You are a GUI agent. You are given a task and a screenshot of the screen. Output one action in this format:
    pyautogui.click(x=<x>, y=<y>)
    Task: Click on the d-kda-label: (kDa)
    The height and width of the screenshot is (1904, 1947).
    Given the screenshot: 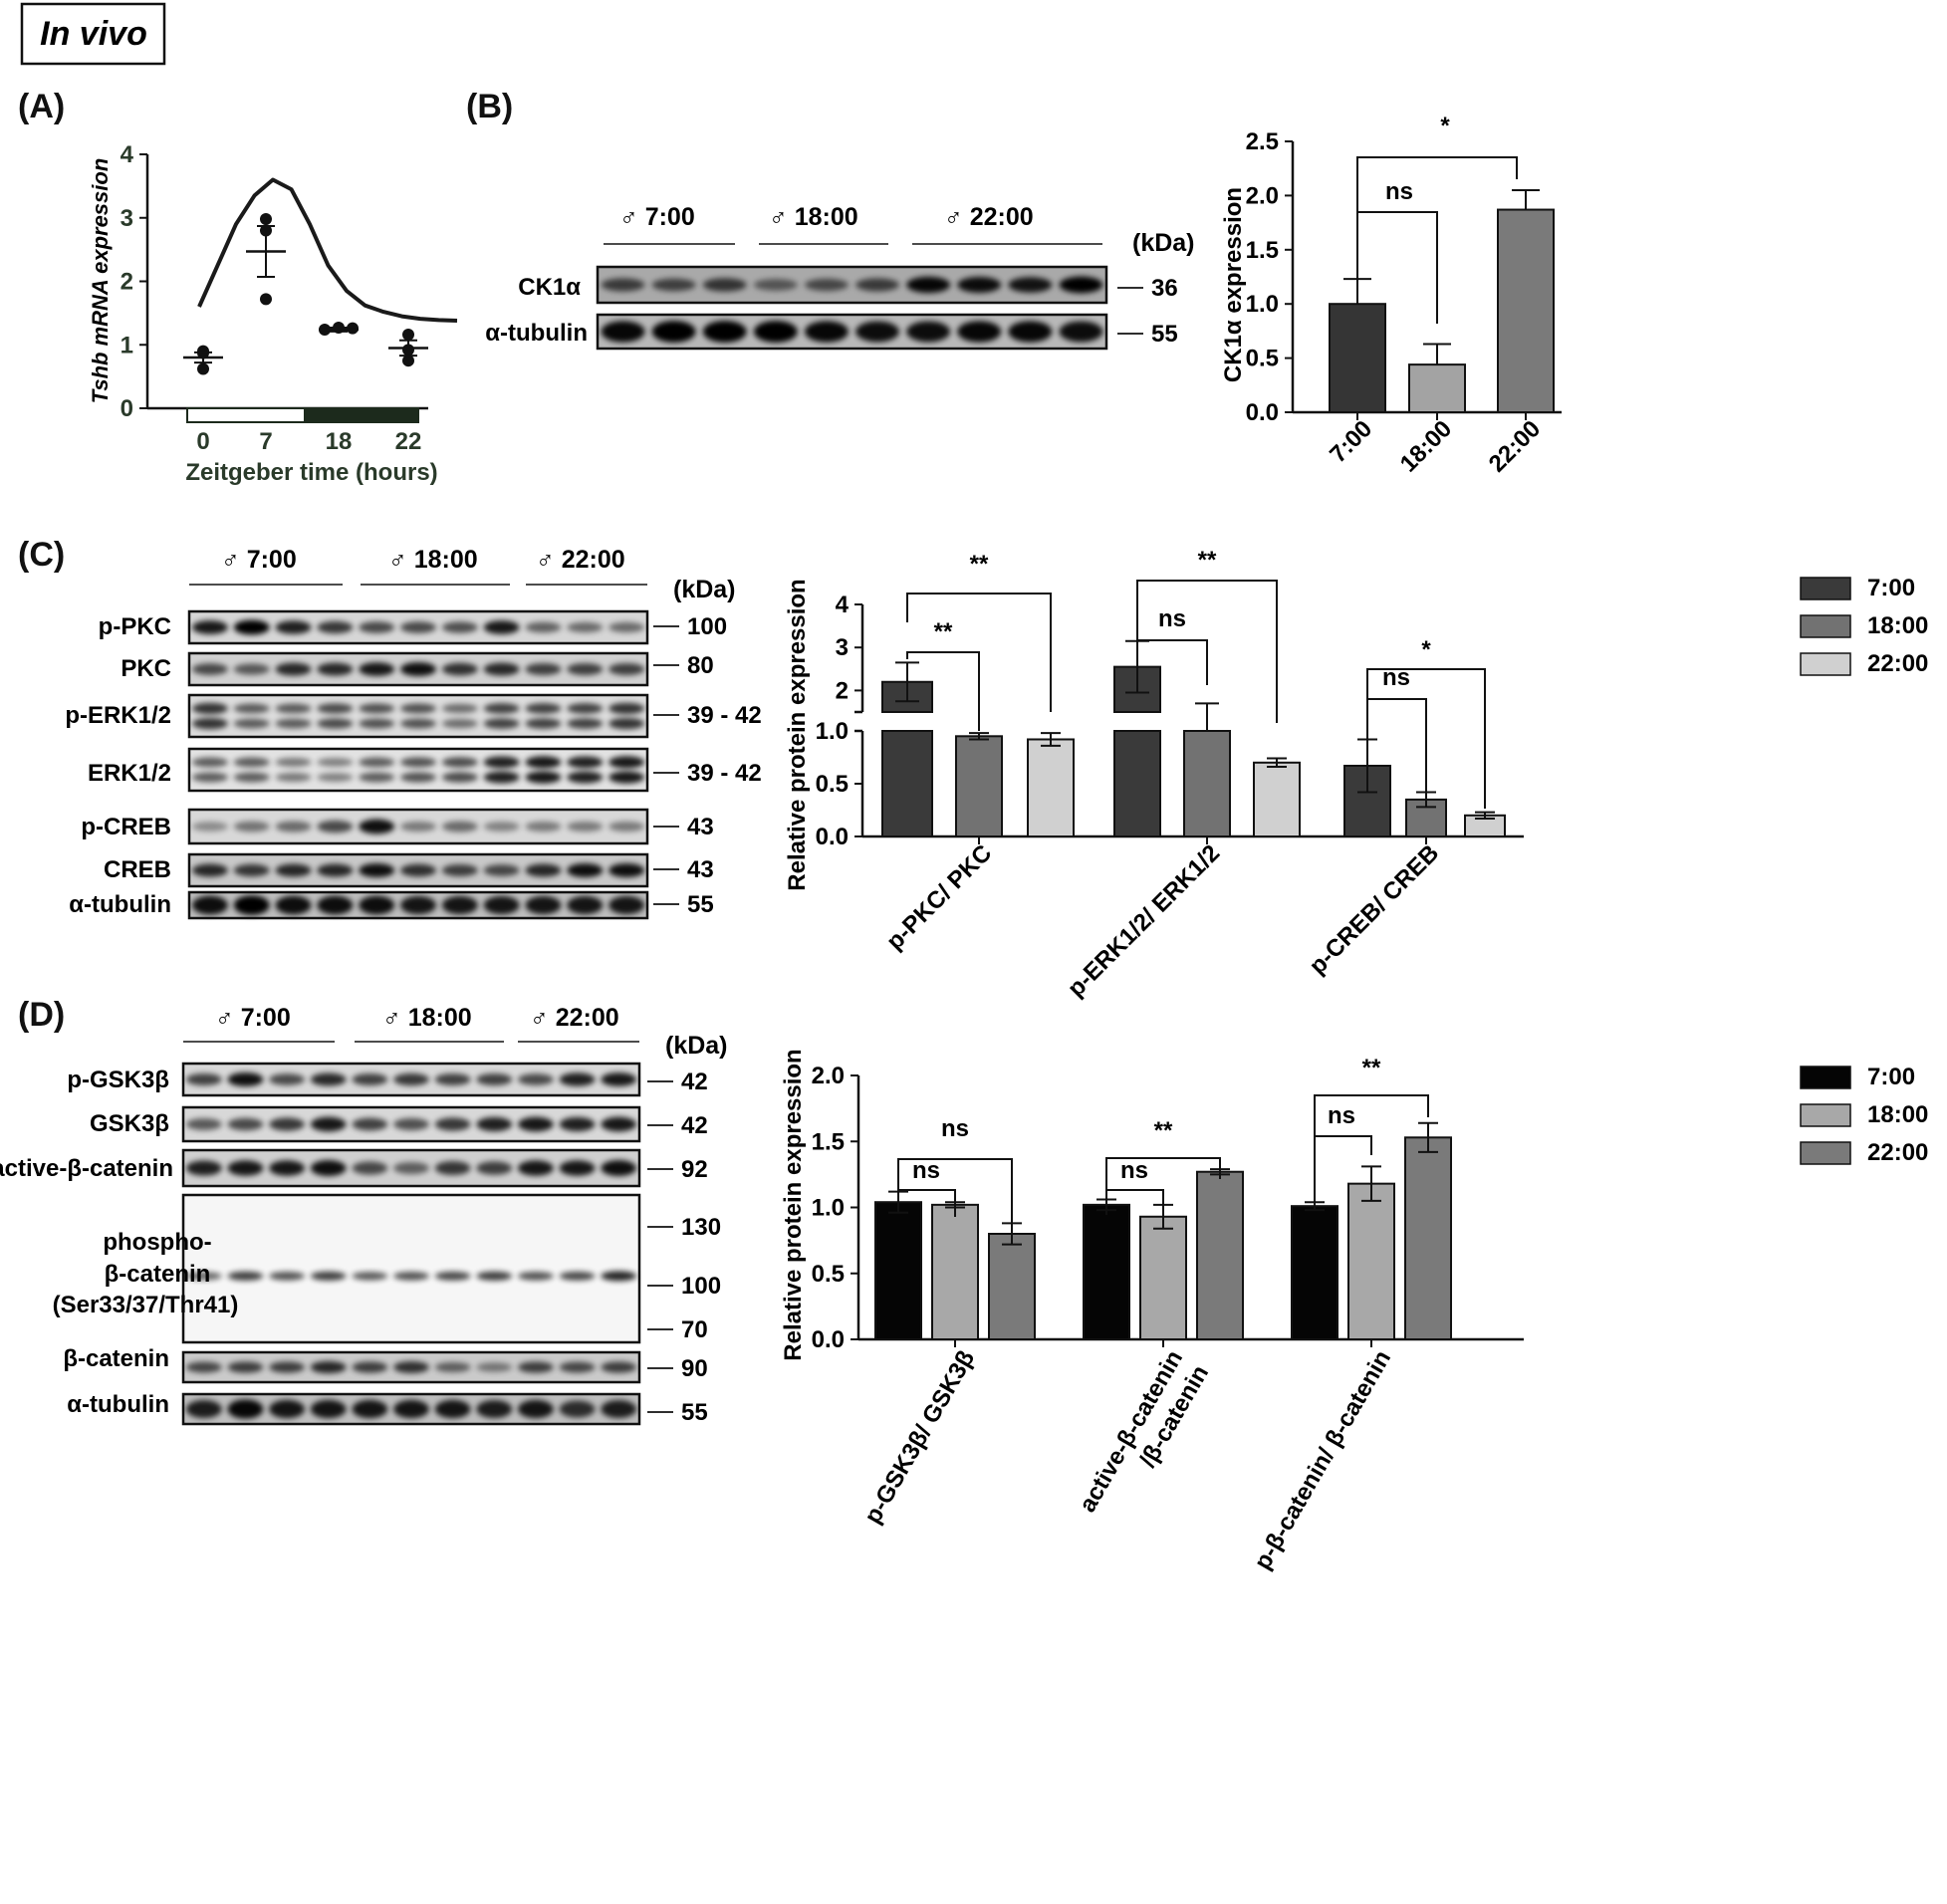 What is the action you would take?
    pyautogui.click(x=696, y=1046)
    